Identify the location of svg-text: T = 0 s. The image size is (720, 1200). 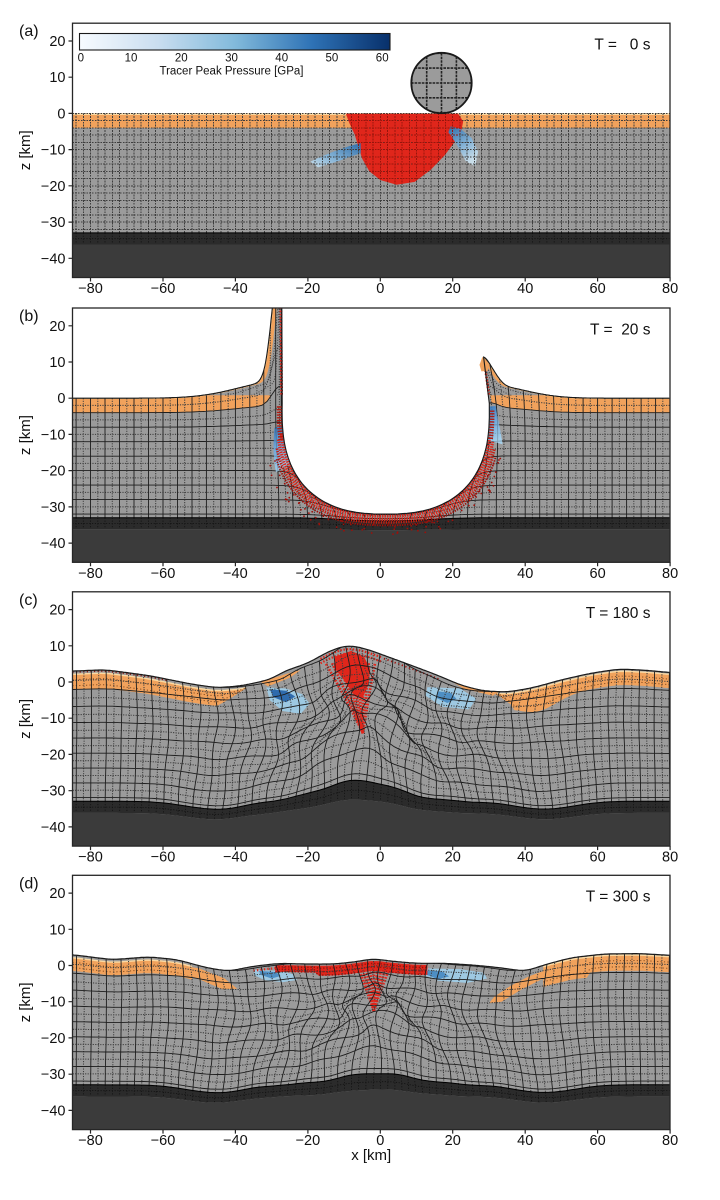
(622, 45).